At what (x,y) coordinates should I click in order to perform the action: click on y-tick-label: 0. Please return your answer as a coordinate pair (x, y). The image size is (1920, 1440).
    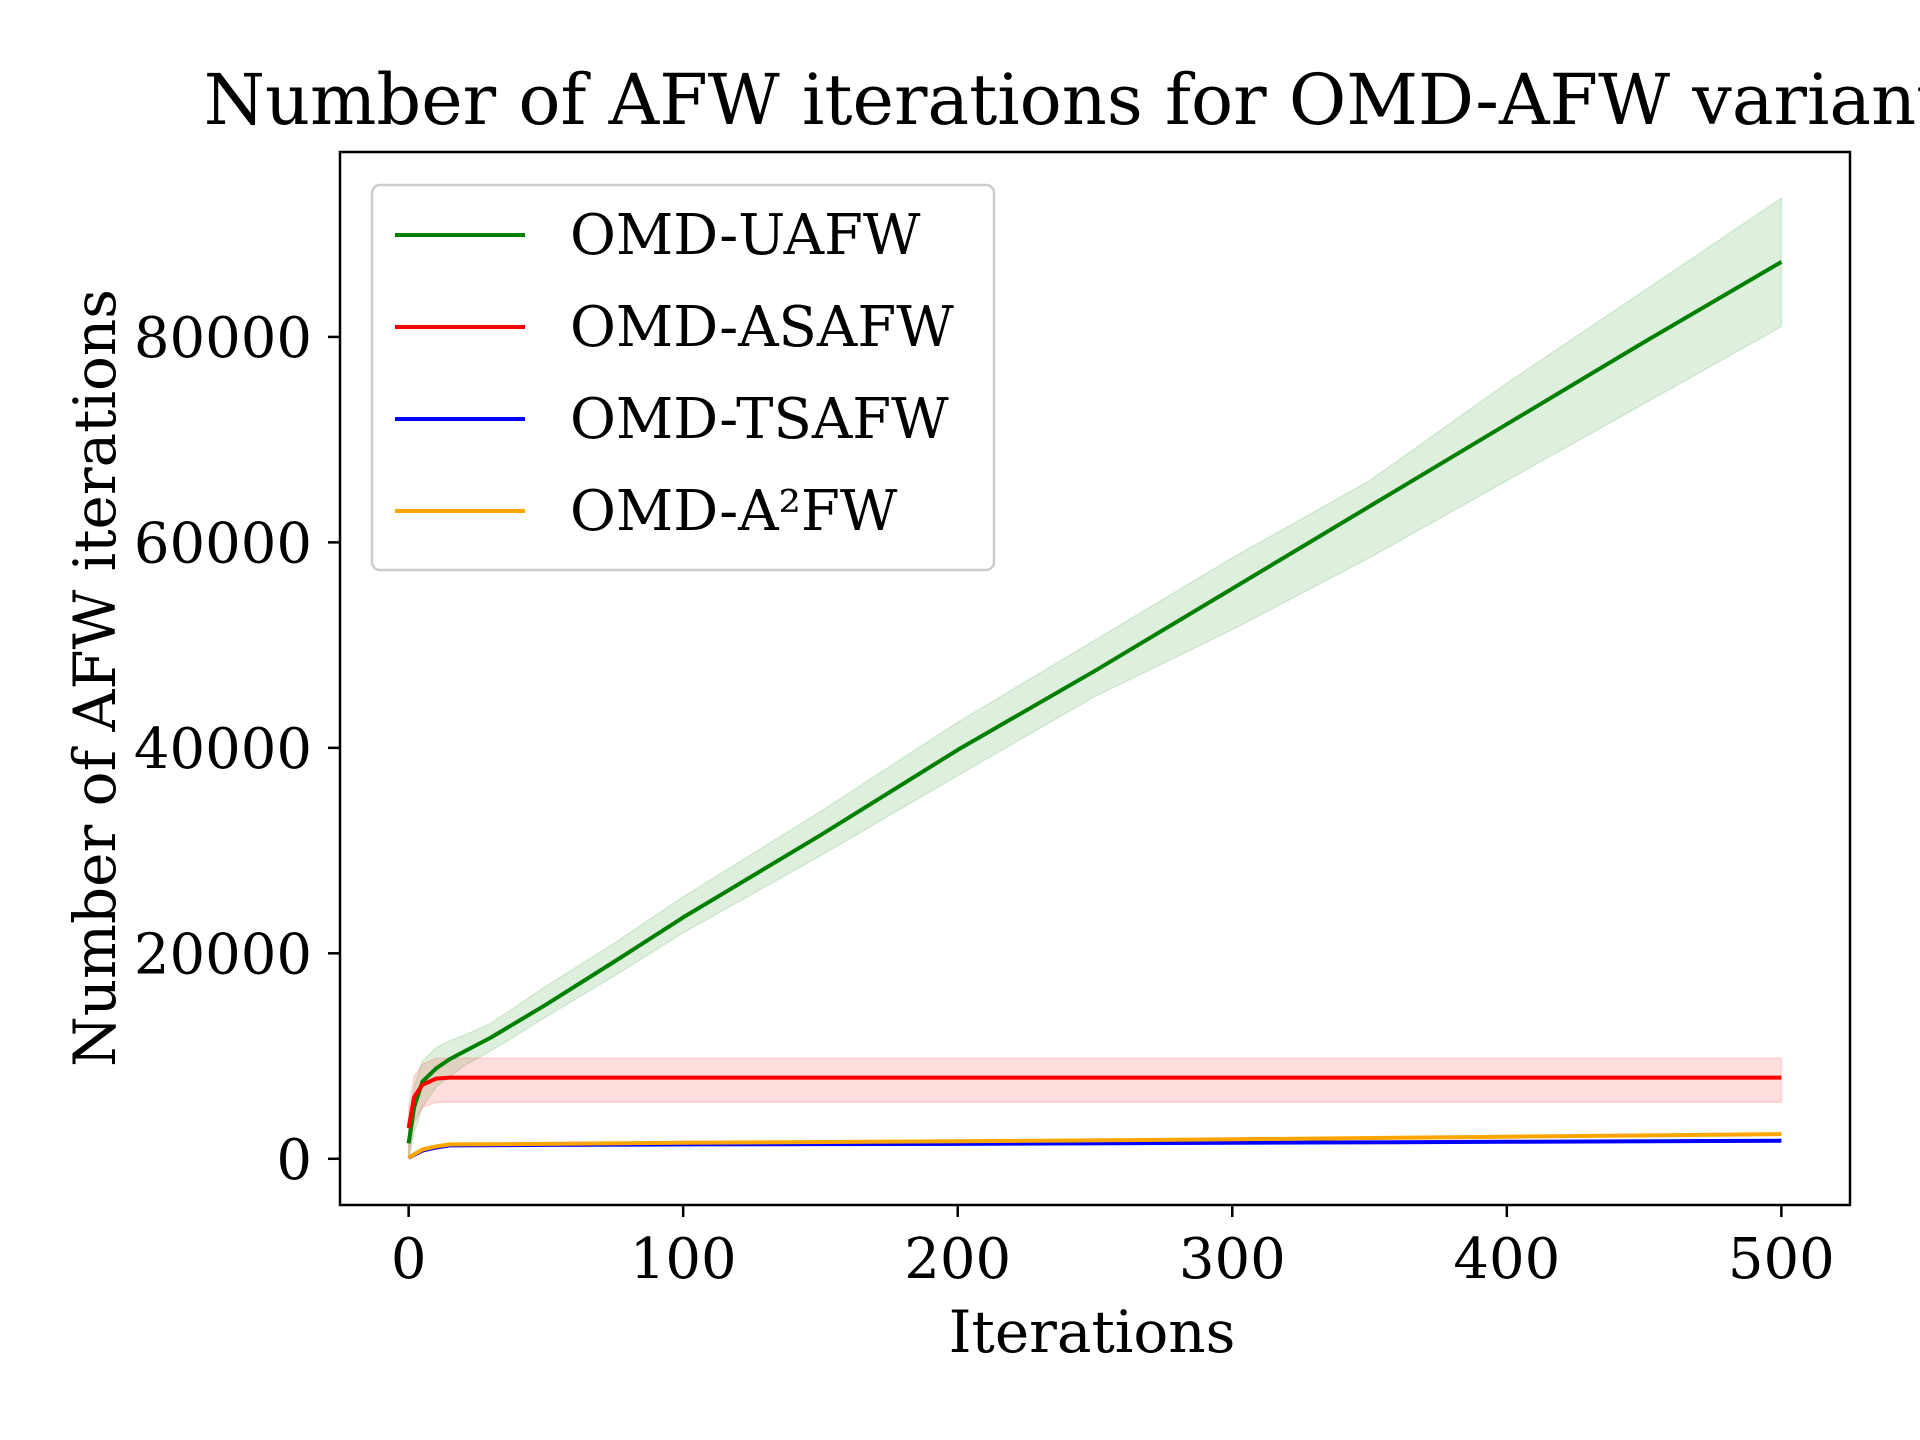
    Looking at the image, I should click on (294, 1160).